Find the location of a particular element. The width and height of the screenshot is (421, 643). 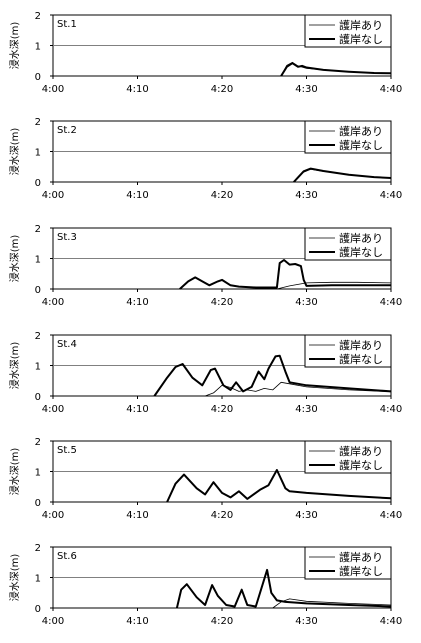

station-label: St.6 is located at coordinates (67, 556).